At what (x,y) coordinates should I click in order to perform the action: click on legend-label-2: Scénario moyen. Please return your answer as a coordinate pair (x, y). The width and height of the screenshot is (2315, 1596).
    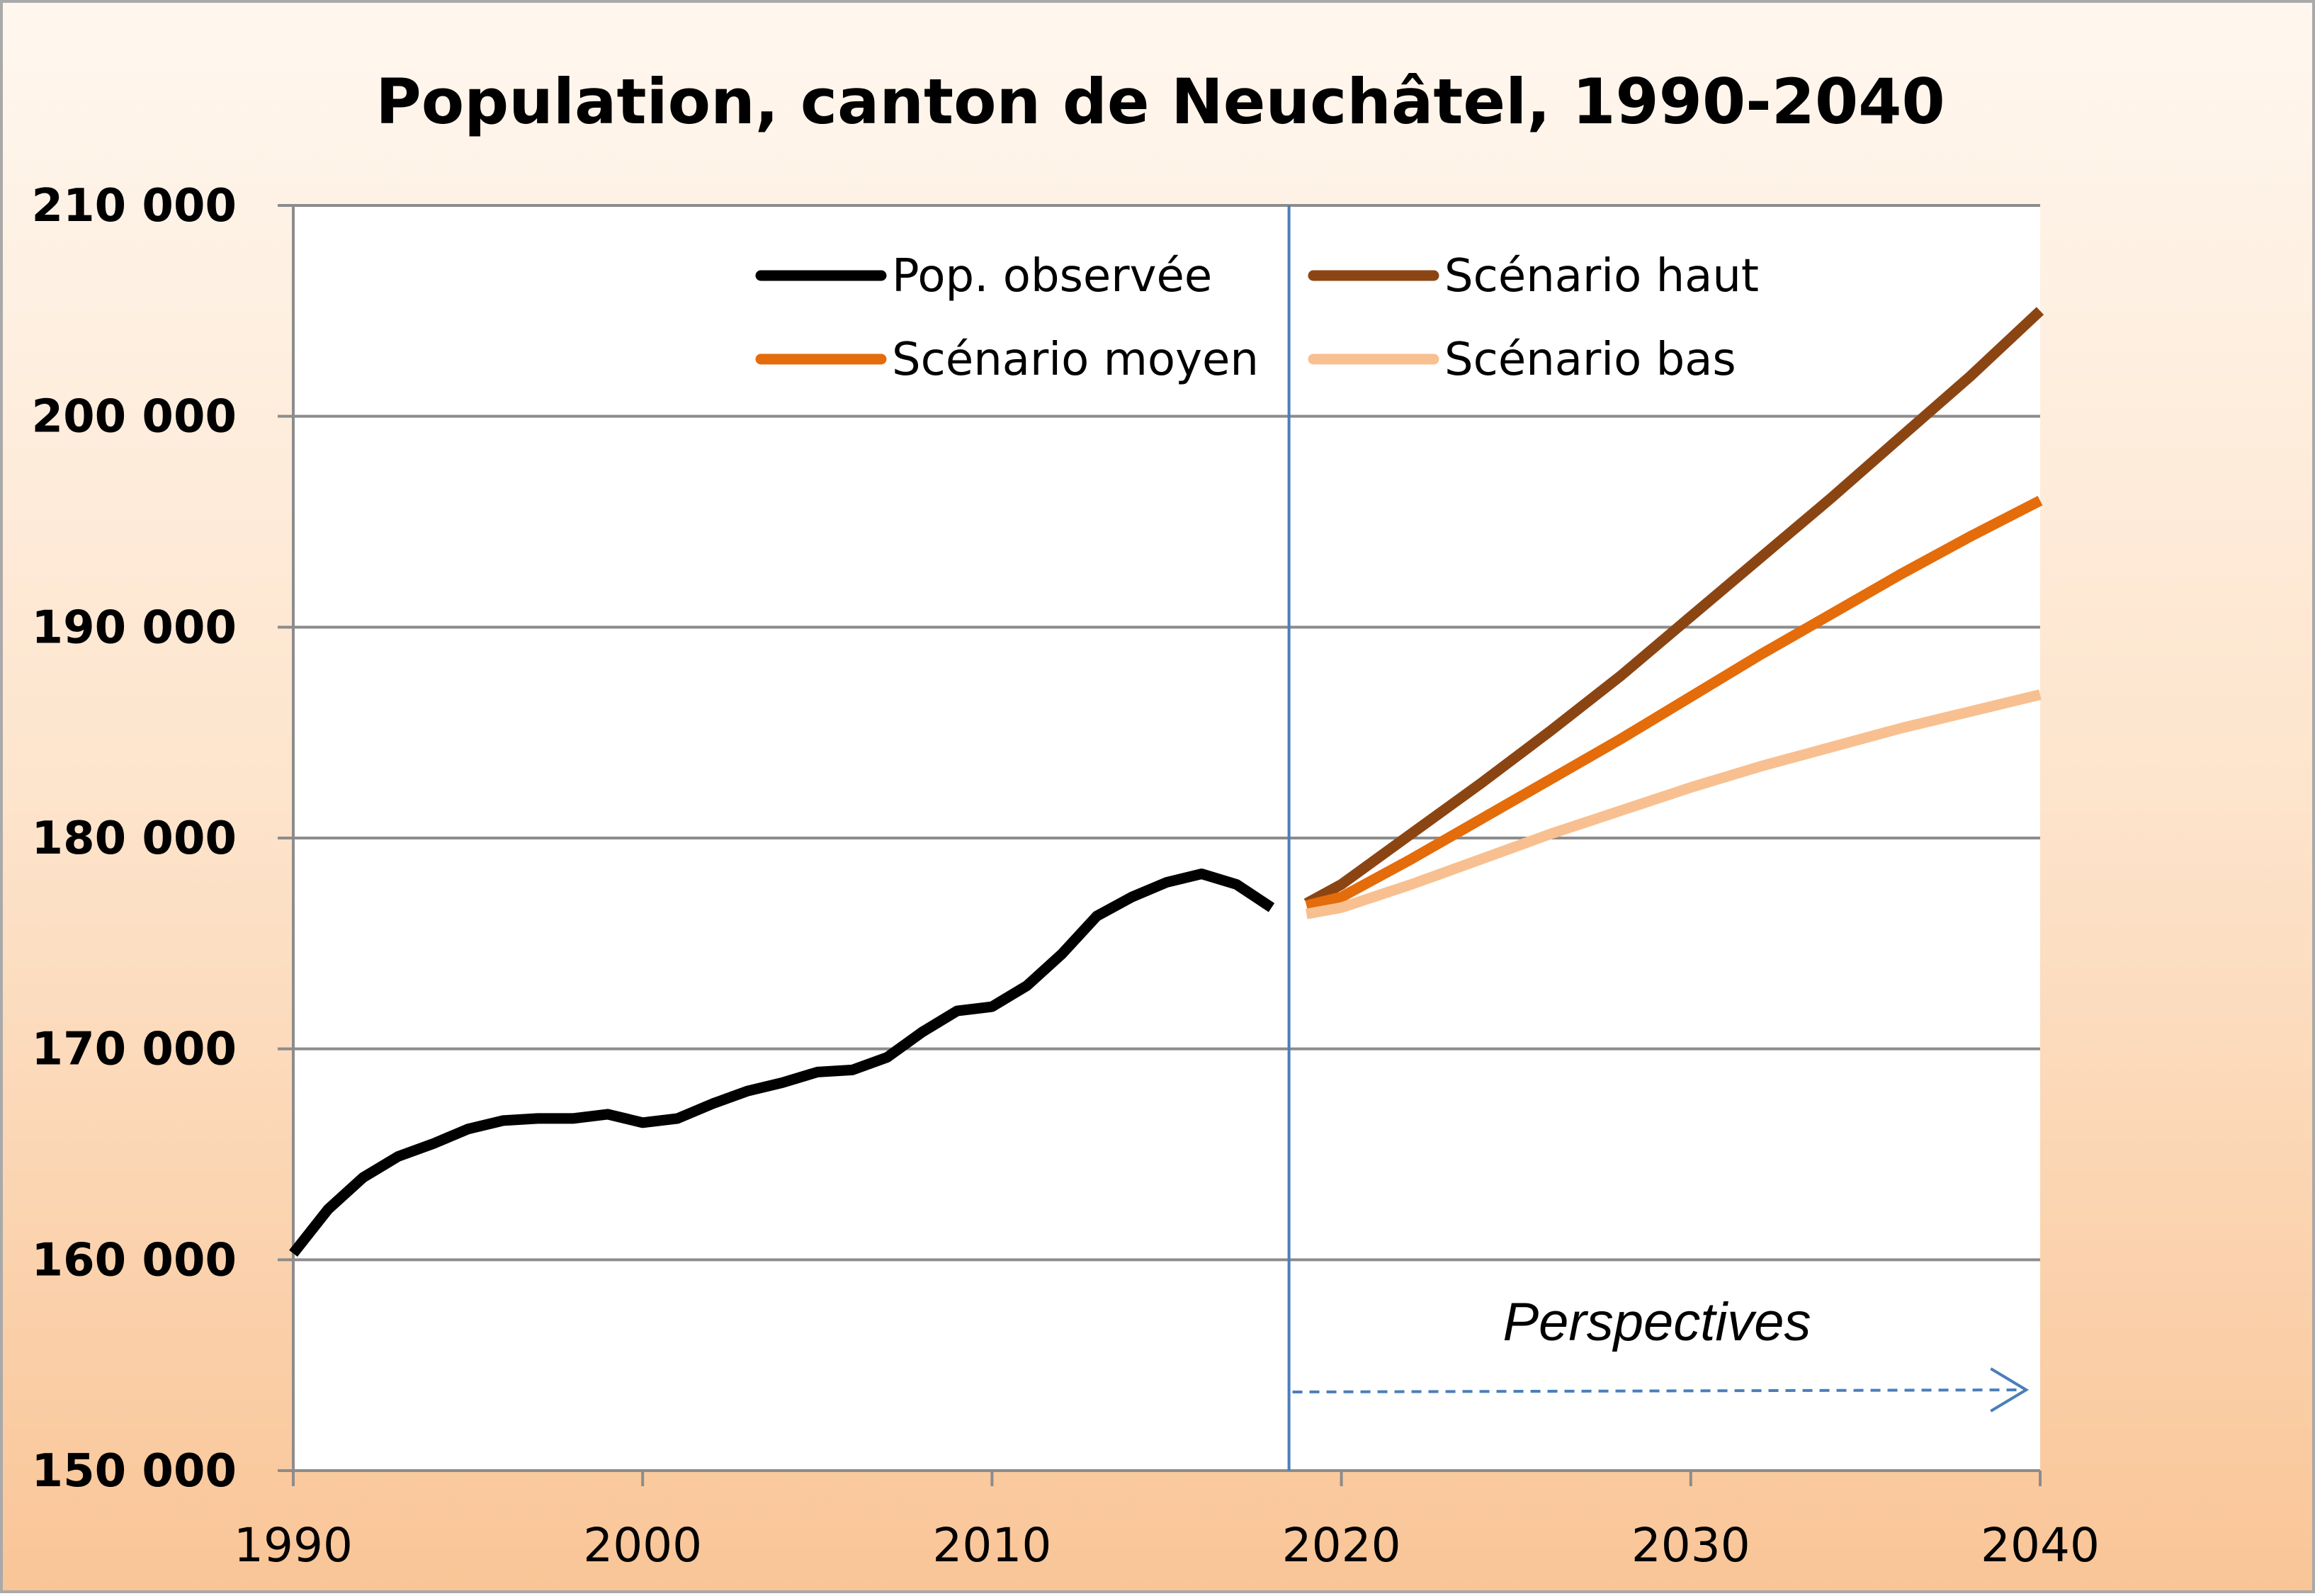
    Looking at the image, I should click on (1076, 360).